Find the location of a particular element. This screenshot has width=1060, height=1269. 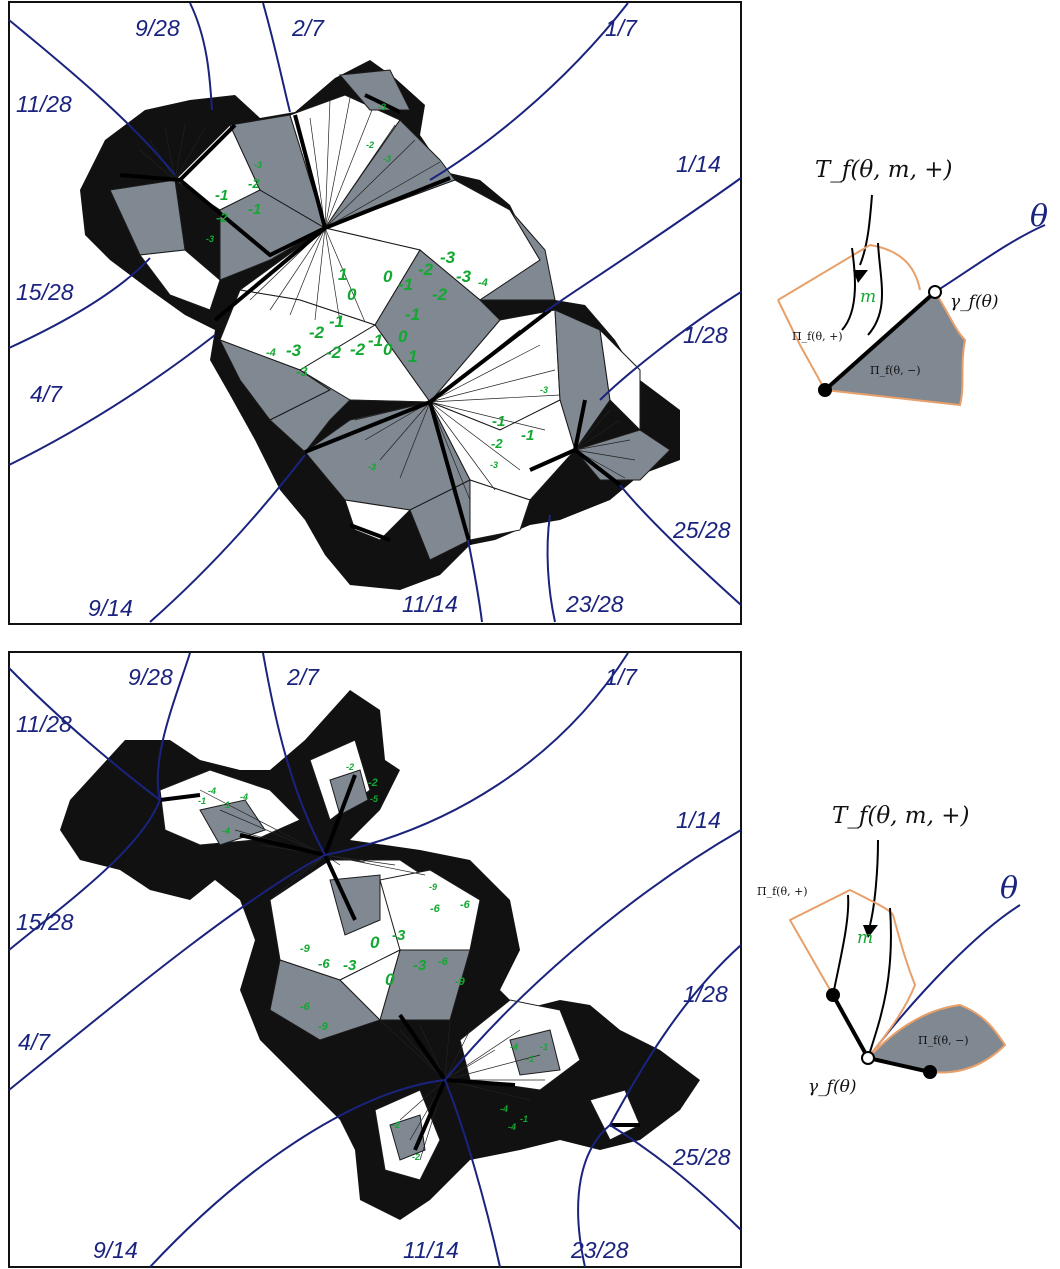

pi-plus-label: Π_f(θ, +) is located at coordinates (817, 336).